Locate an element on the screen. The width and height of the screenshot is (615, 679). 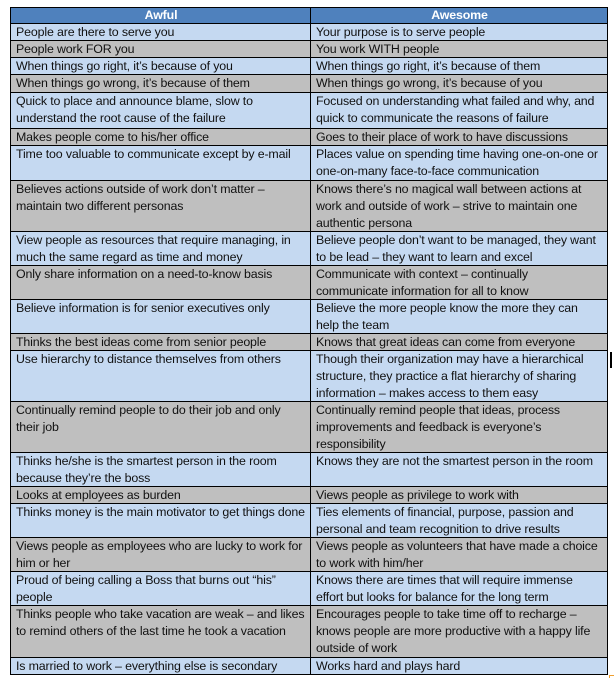
cell-awful: People are there to serve you is located at coordinates (161, 32).